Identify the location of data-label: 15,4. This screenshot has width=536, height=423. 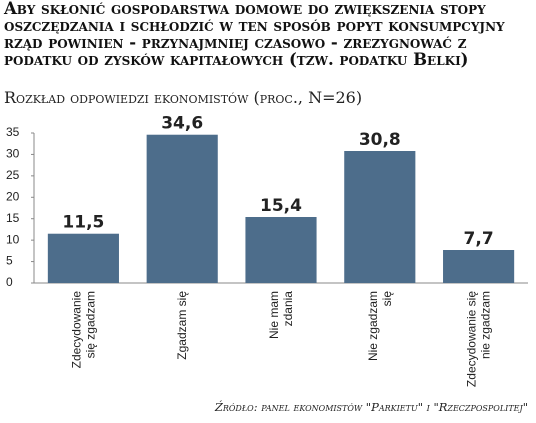
(281, 206).